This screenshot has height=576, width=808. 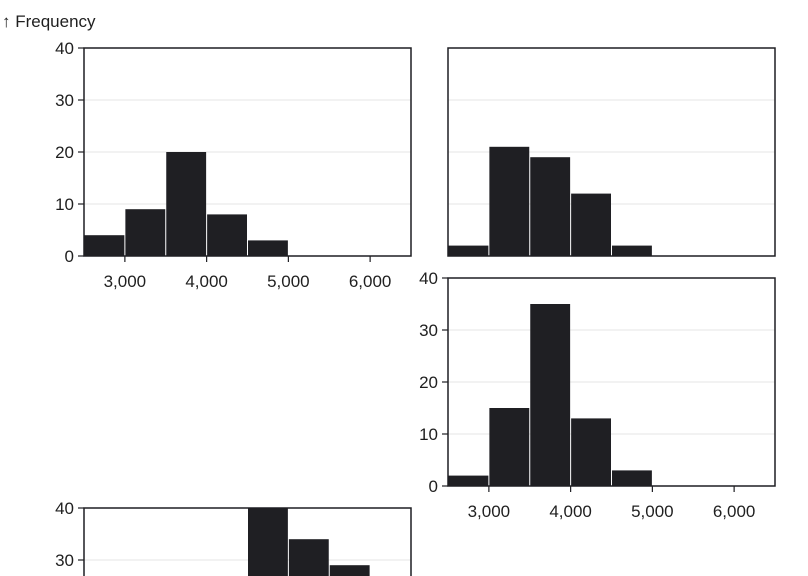 What do you see at coordinates (49, 21) in the screenshot?
I see `y-axis-title: ↑ Frequency` at bounding box center [49, 21].